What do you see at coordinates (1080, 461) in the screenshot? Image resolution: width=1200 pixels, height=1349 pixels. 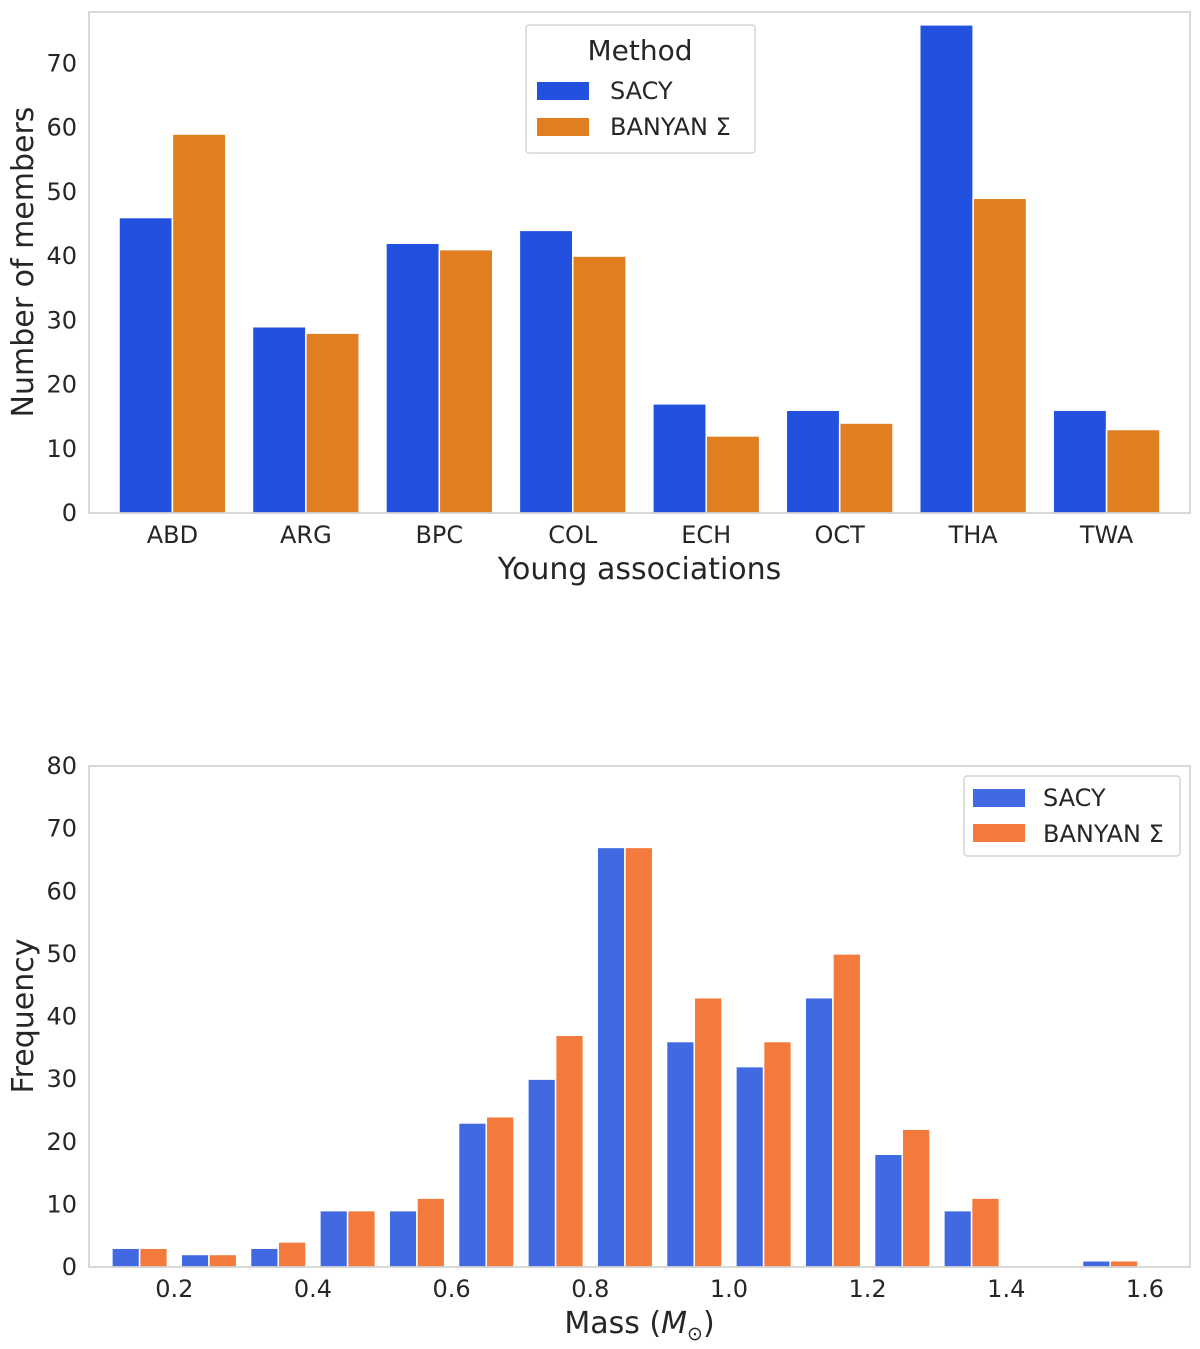 I see `bar-sacy-twa` at bounding box center [1080, 461].